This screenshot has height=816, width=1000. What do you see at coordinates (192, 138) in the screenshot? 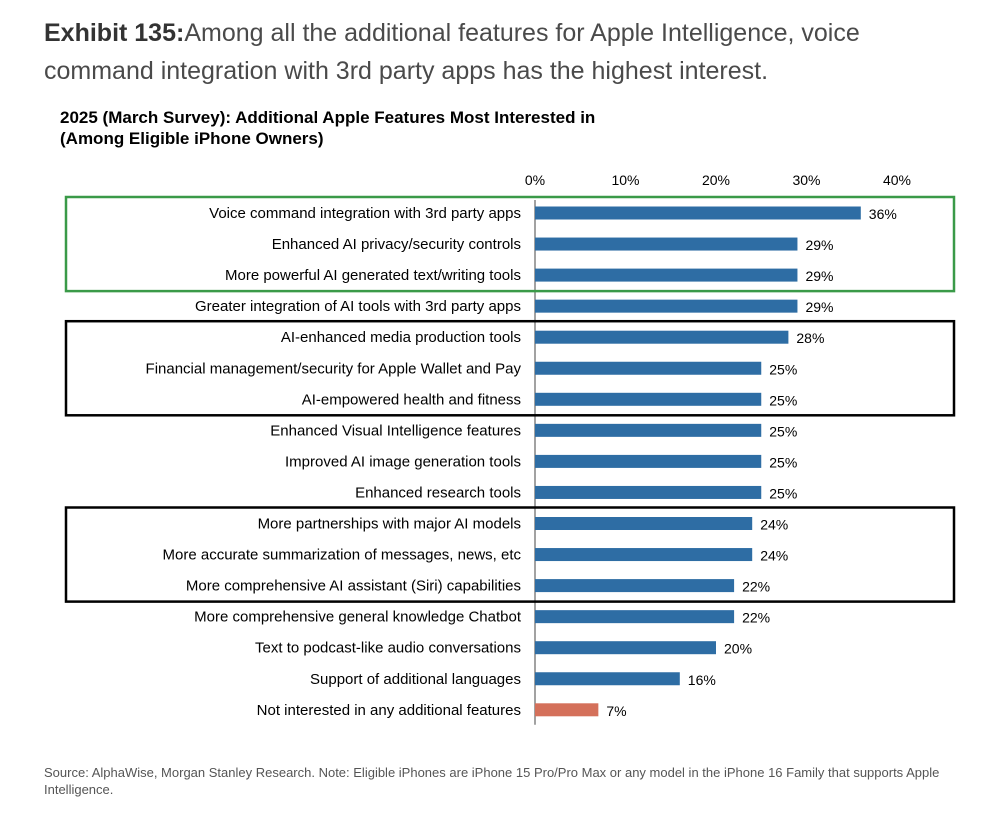
I see `chart-title-line-2: (Among Eligible iPhone Owners)` at bounding box center [192, 138].